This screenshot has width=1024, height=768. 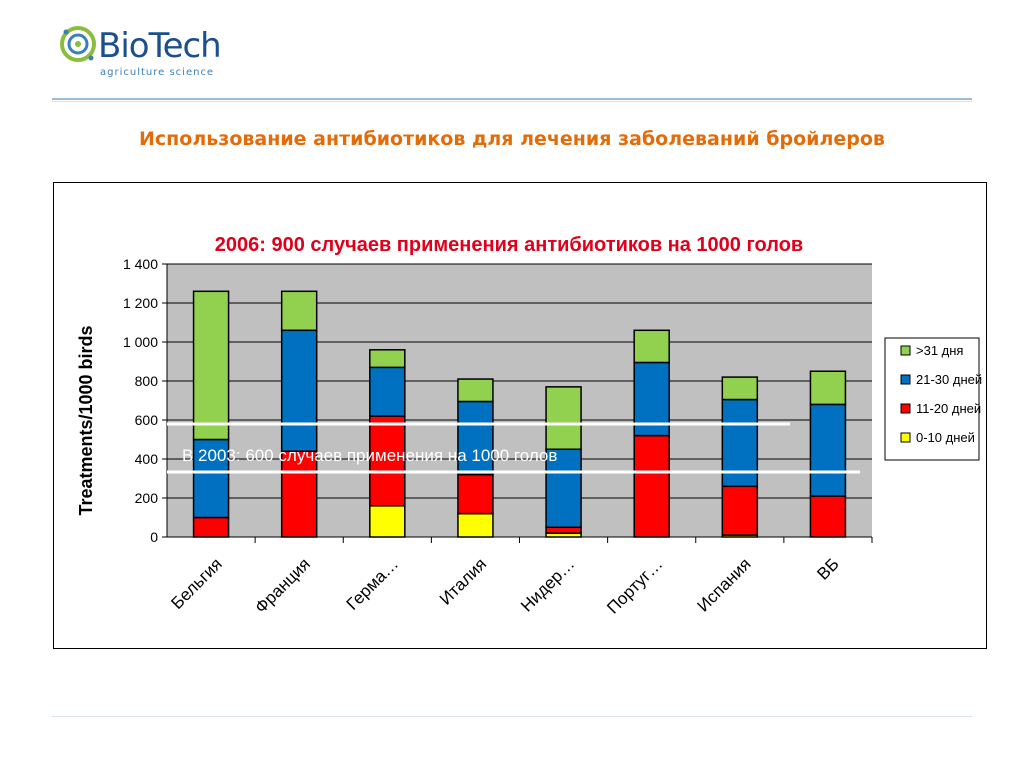 I want to click on x-tick-label: ВБ, so click(x=827, y=568).